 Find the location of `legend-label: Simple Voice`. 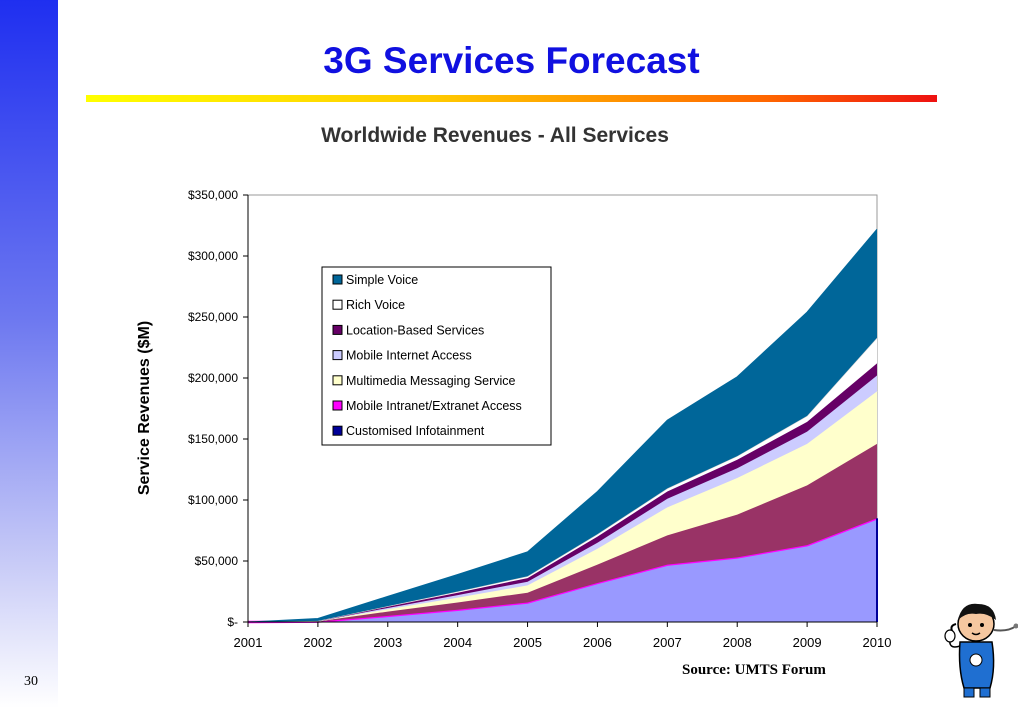

legend-label: Simple Voice is located at coordinates (382, 280).